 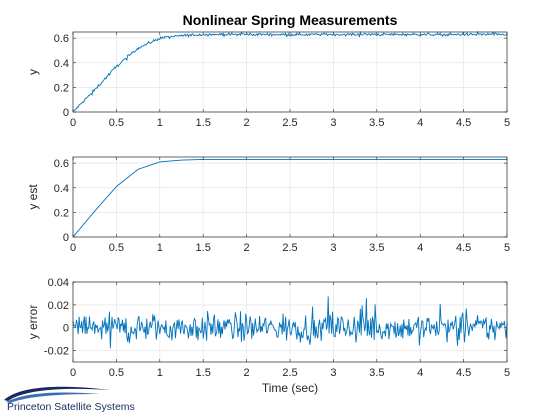 I want to click on figure-title: Nonlinear Spring Measurements, so click(x=290, y=20).